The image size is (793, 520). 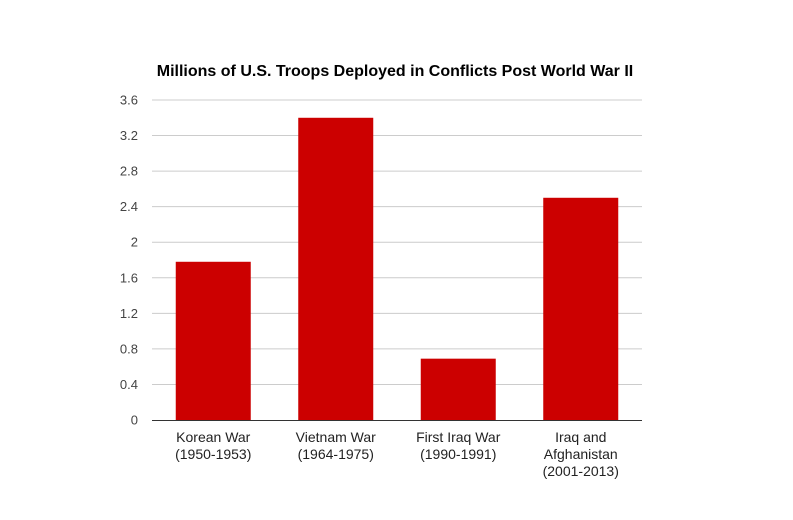 I want to click on x-category-label-line: (1990-1991), so click(x=458, y=454).